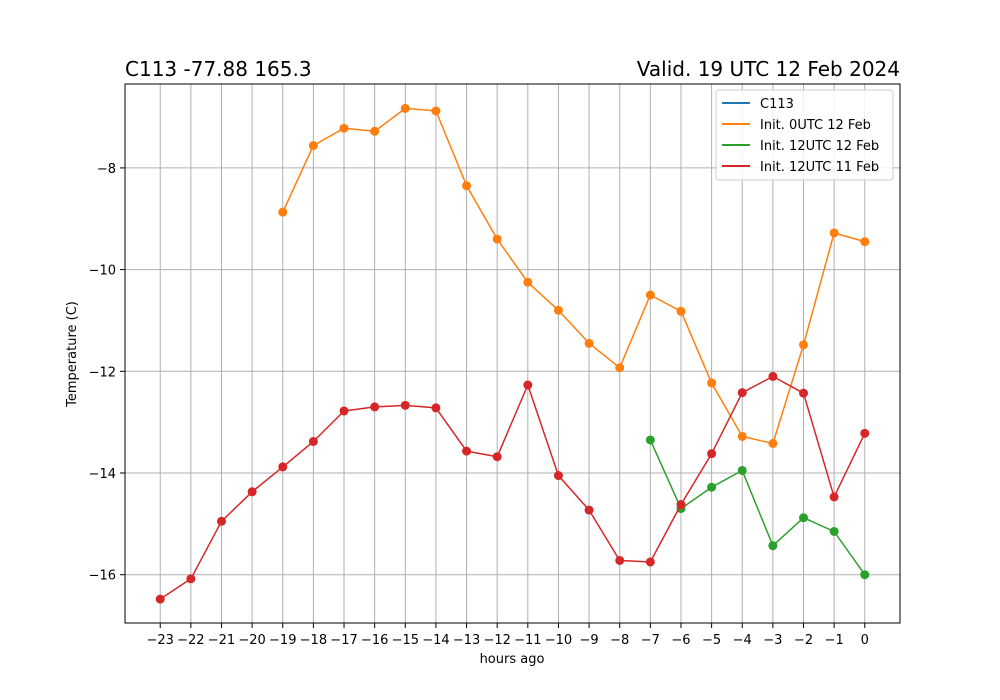  Describe the element at coordinates (313, 640) in the screenshot. I see `x-tick-label: −18` at that location.